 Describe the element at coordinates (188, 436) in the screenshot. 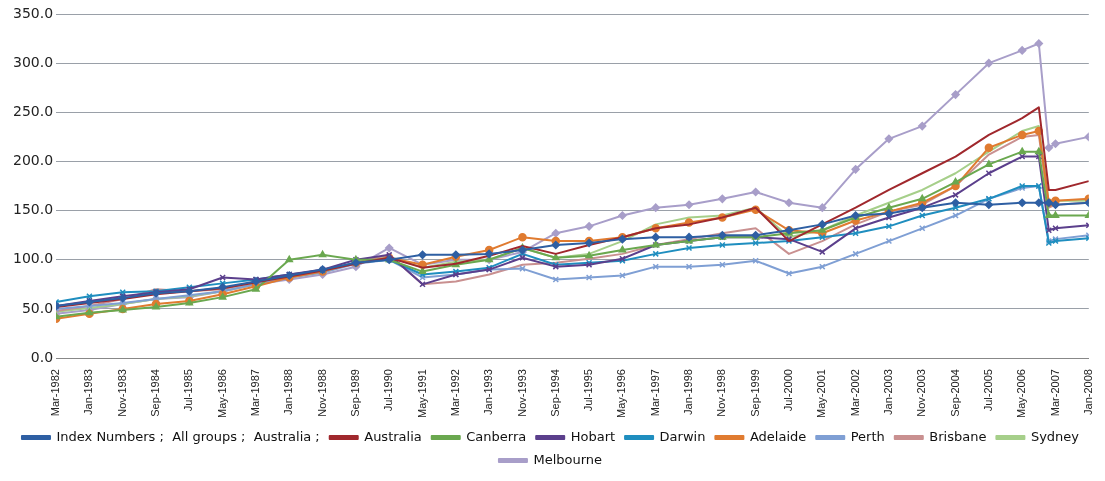

I see `legend-label: Index Numbers ; All groups ; Australia ;` at that location.